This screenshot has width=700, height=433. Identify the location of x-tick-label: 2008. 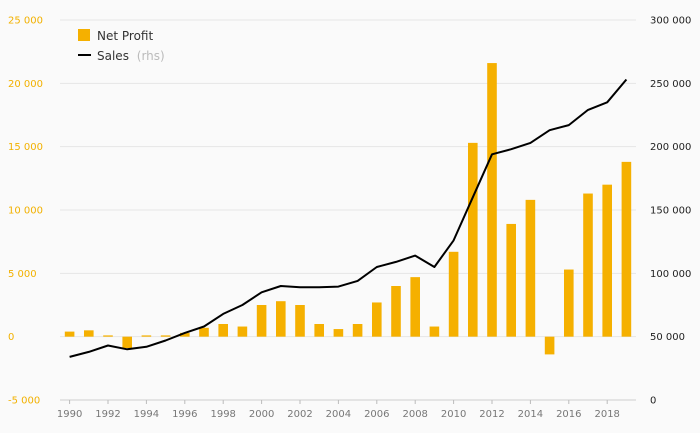
(414, 414).